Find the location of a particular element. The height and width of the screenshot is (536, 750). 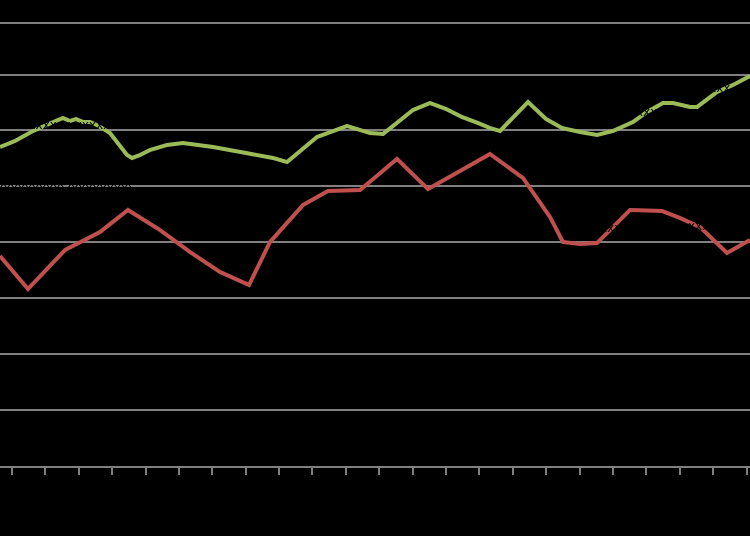

obscured-annotation-on-red-right: xxx is located at coordinates (699, 226).